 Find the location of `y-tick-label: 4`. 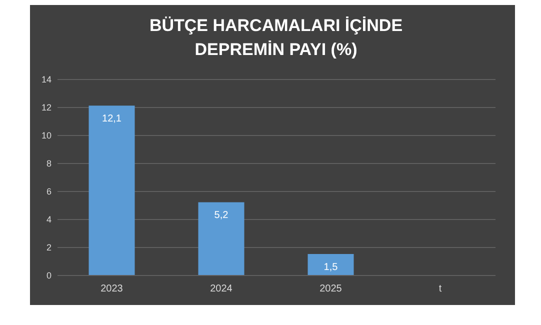

y-tick-label: 4 is located at coordinates (49, 219).